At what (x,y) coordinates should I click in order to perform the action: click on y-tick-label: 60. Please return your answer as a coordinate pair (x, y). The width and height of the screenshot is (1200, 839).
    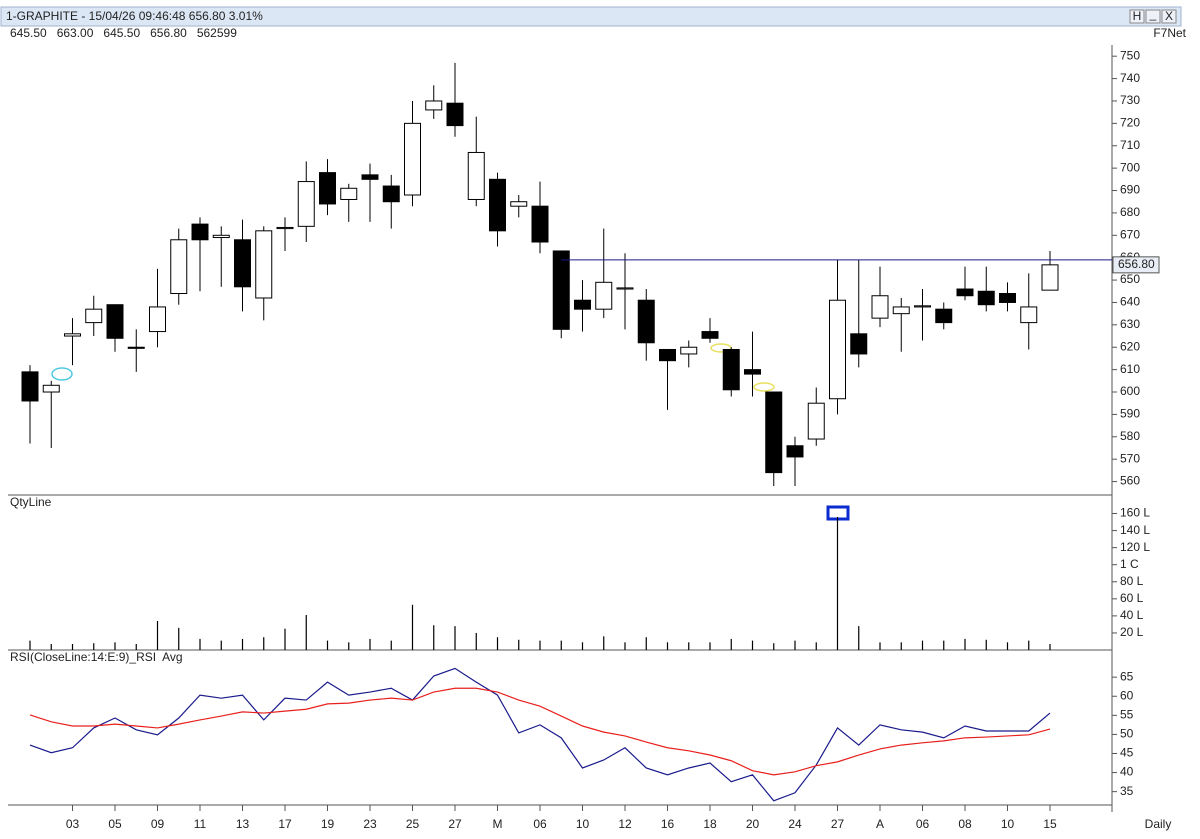
    Looking at the image, I should click on (1127, 695).